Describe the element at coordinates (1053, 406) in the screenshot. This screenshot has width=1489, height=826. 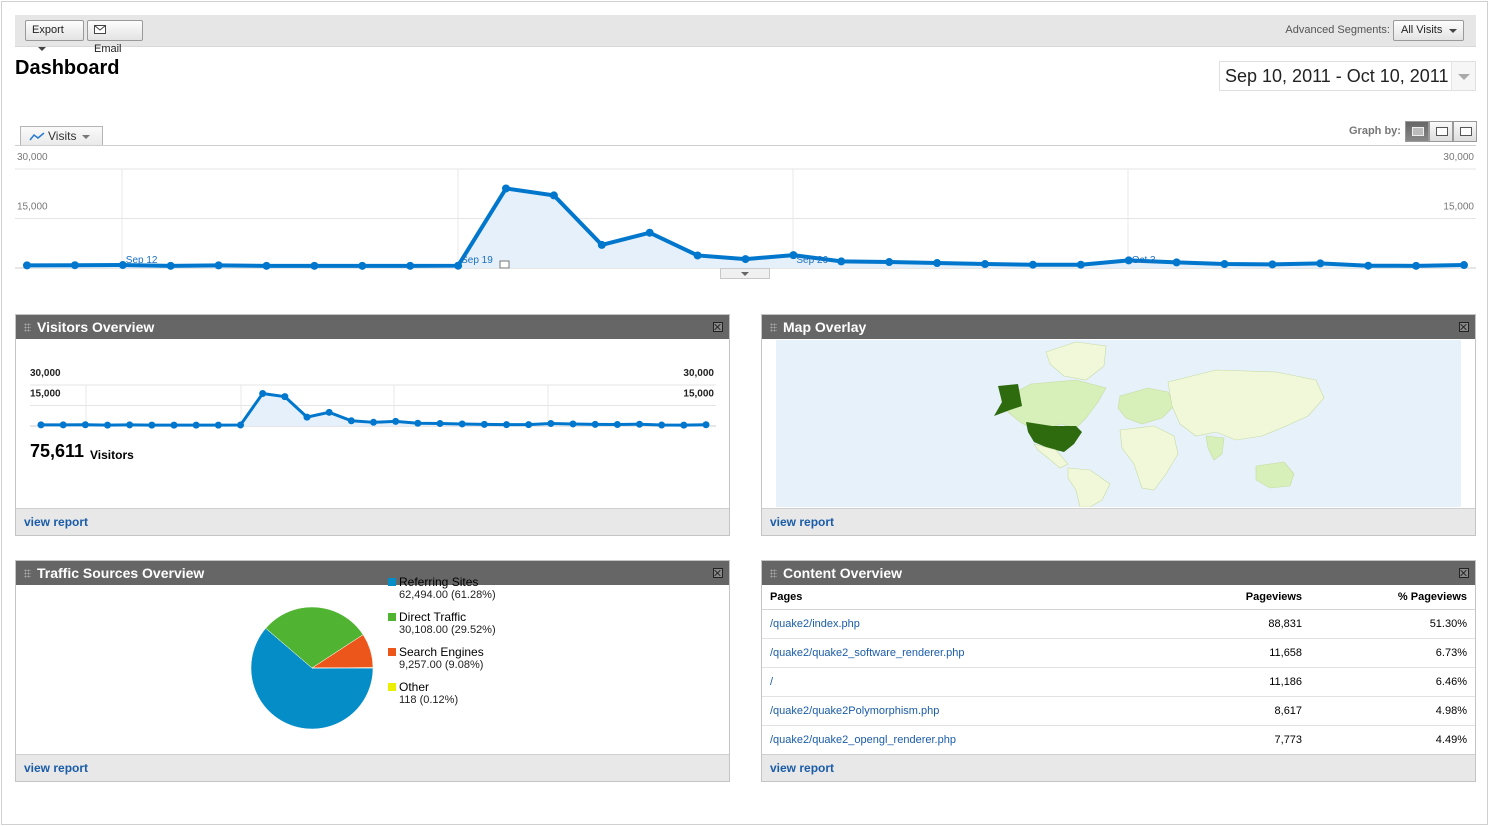
I see `land-canada` at that location.